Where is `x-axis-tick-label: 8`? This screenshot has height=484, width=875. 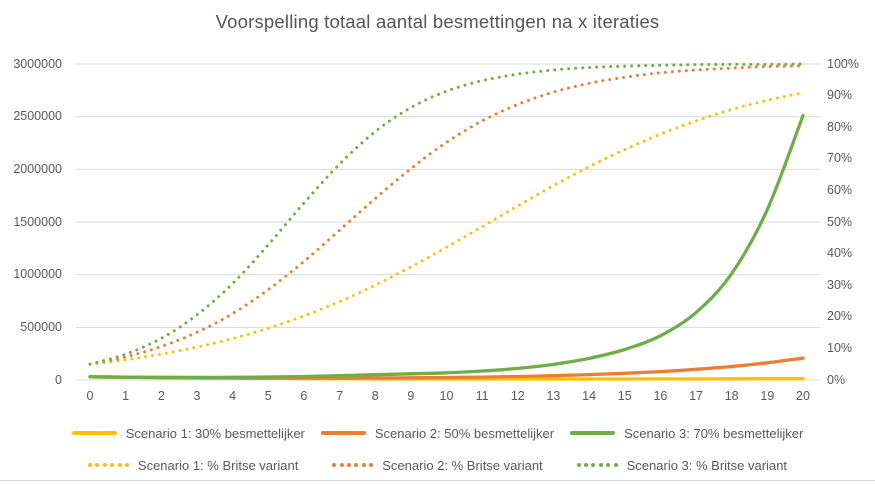 x-axis-tick-label: 8 is located at coordinates (375, 396).